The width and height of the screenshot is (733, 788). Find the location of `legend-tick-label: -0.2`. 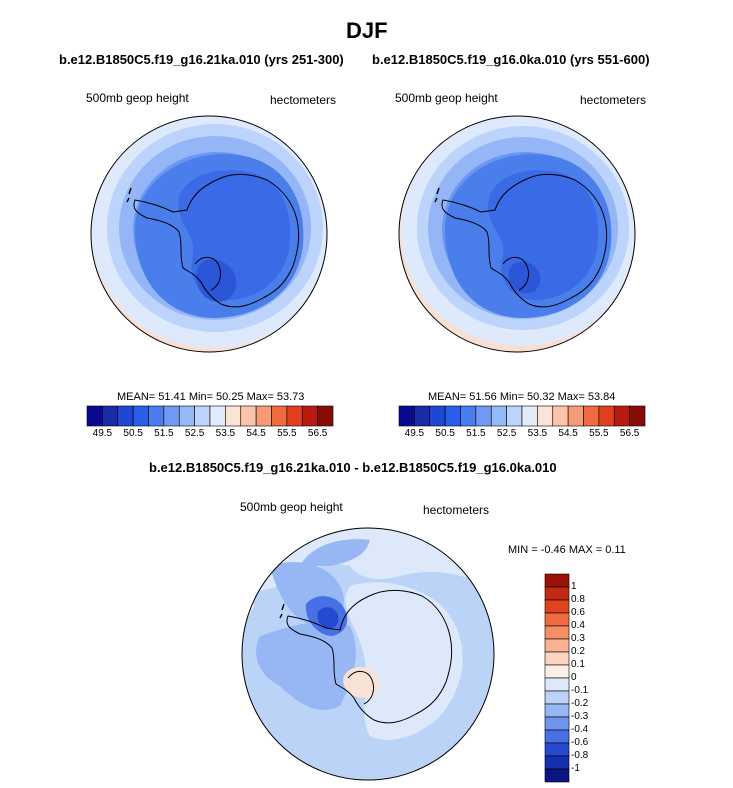

legend-tick-label: -0.2 is located at coordinates (580, 703).